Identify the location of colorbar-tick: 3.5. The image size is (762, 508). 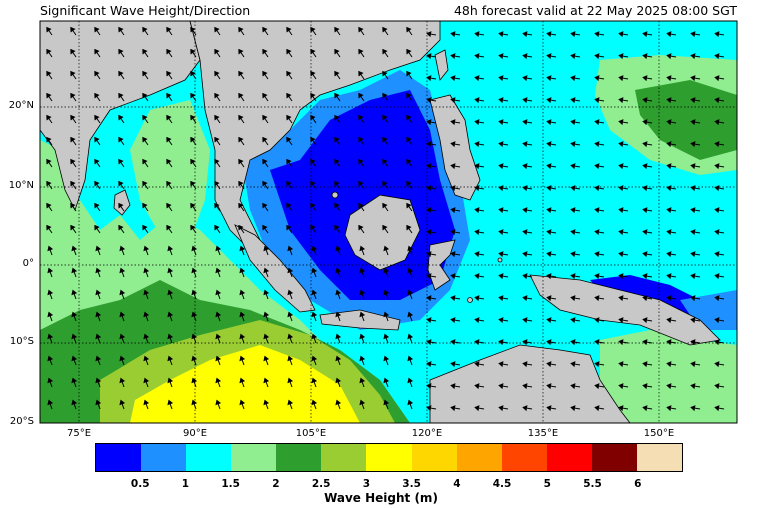
(411, 484).